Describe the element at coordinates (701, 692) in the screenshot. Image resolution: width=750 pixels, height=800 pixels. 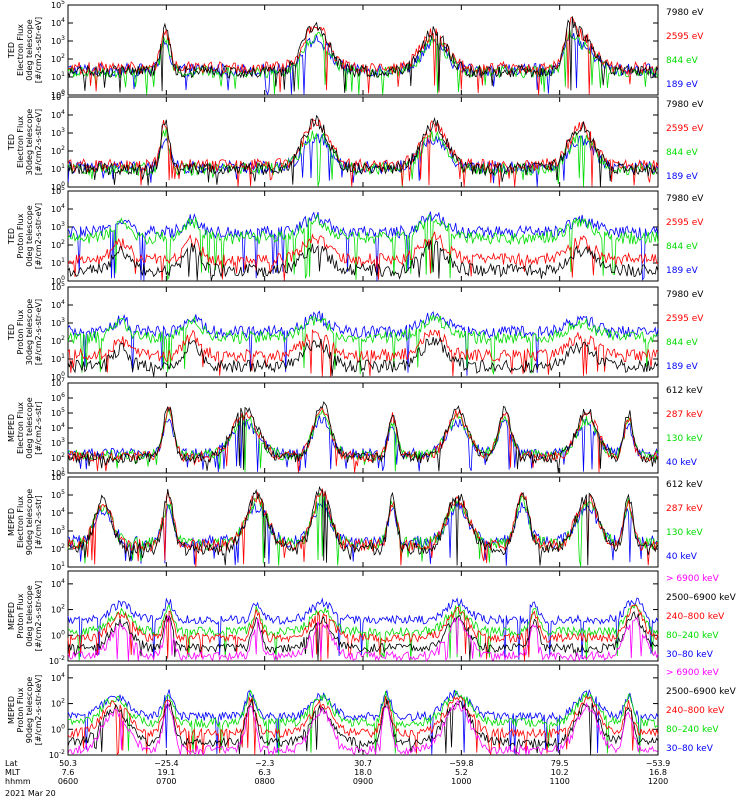
I see `legend-entry: 2500–6900 keV` at that location.